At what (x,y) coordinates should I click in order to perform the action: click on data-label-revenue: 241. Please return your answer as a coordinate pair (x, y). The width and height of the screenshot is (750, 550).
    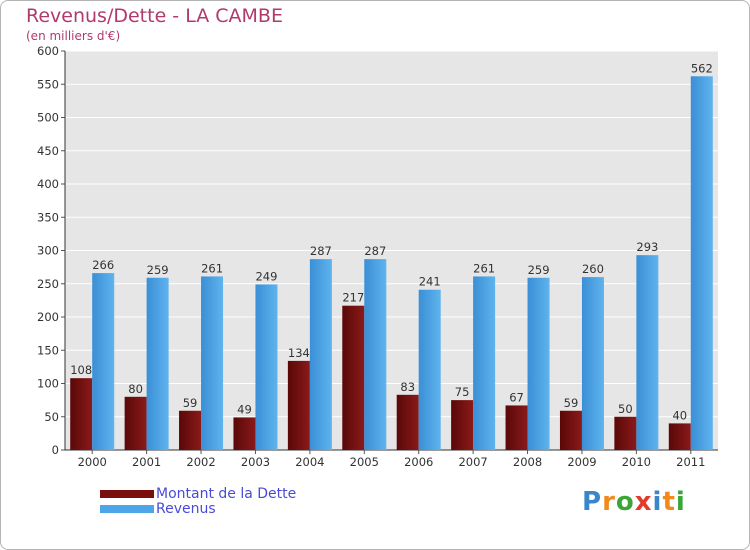
    Looking at the image, I should click on (430, 282).